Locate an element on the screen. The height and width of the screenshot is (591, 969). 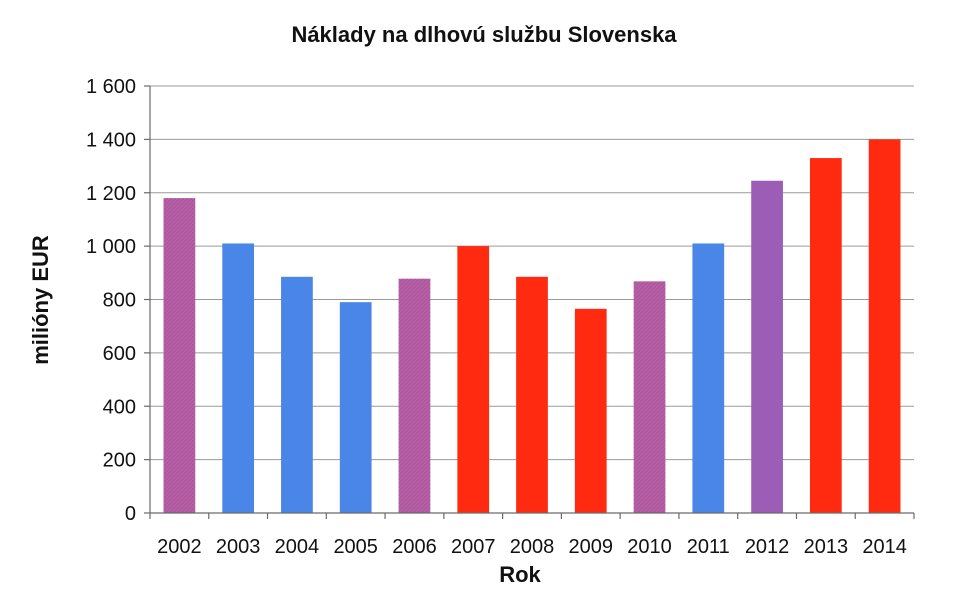
bar-2009 is located at coordinates (590, 410).